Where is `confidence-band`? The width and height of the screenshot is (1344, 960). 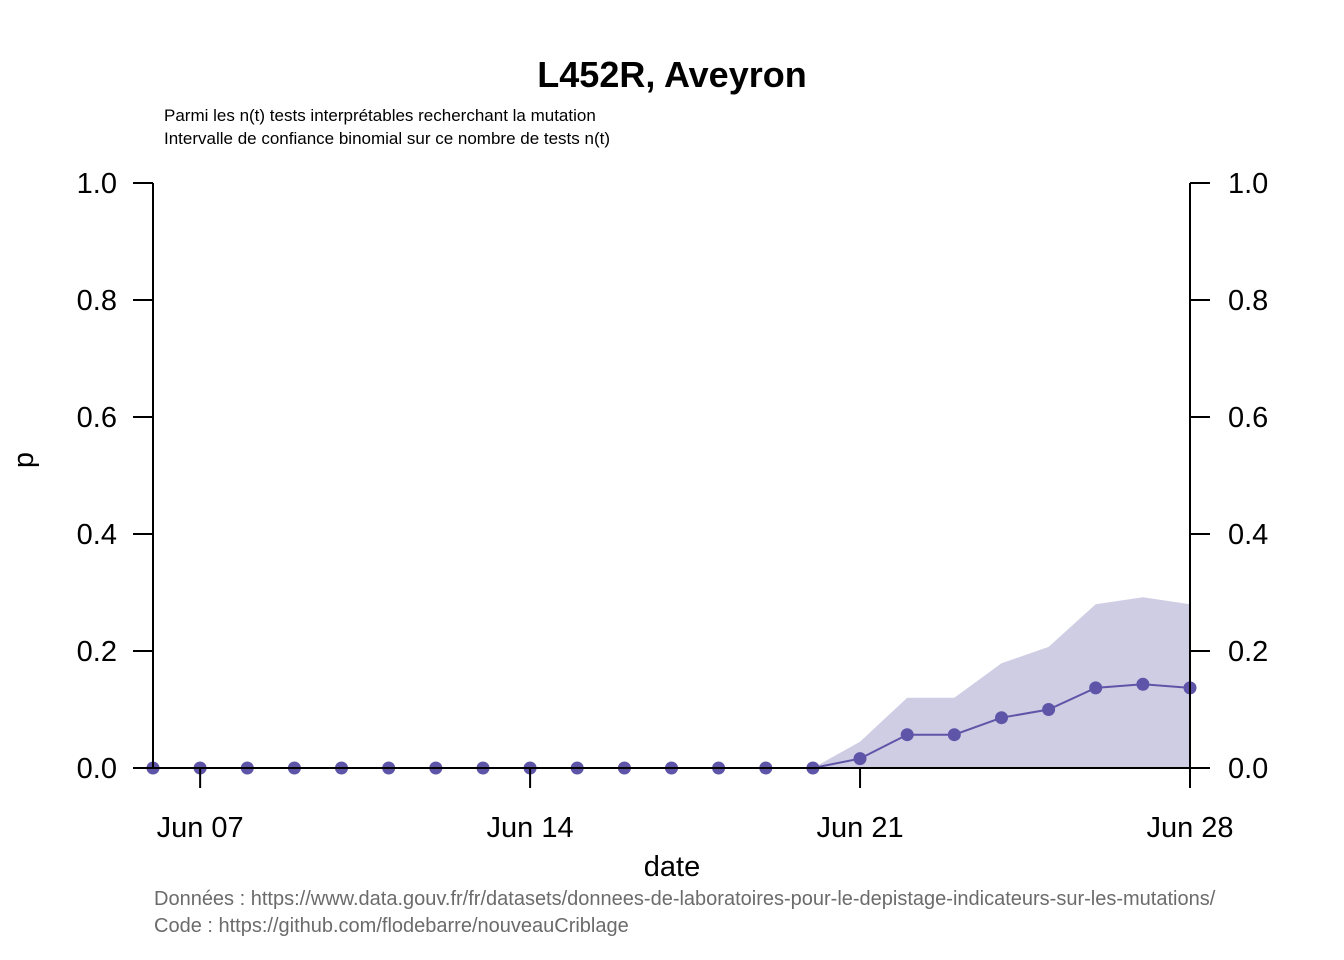 confidence-band is located at coordinates (671, 682).